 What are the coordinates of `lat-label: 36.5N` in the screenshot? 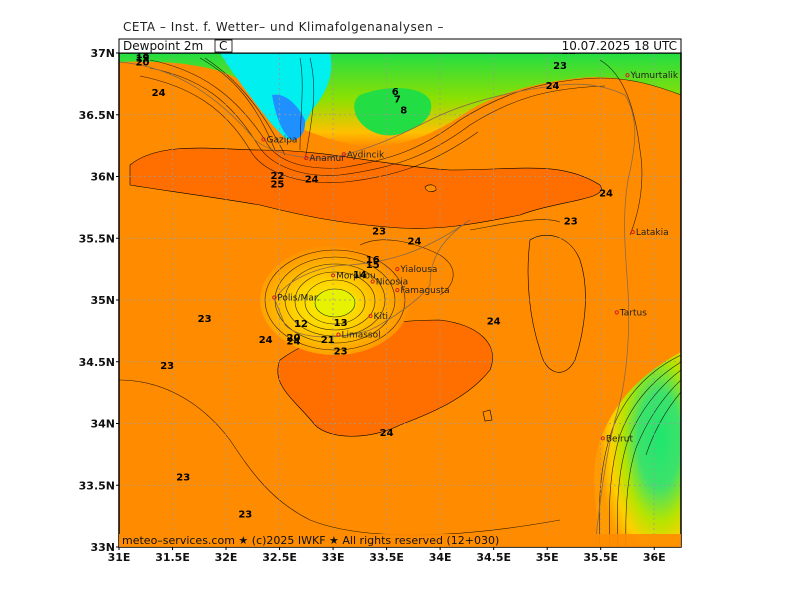 It's located at (97, 115).